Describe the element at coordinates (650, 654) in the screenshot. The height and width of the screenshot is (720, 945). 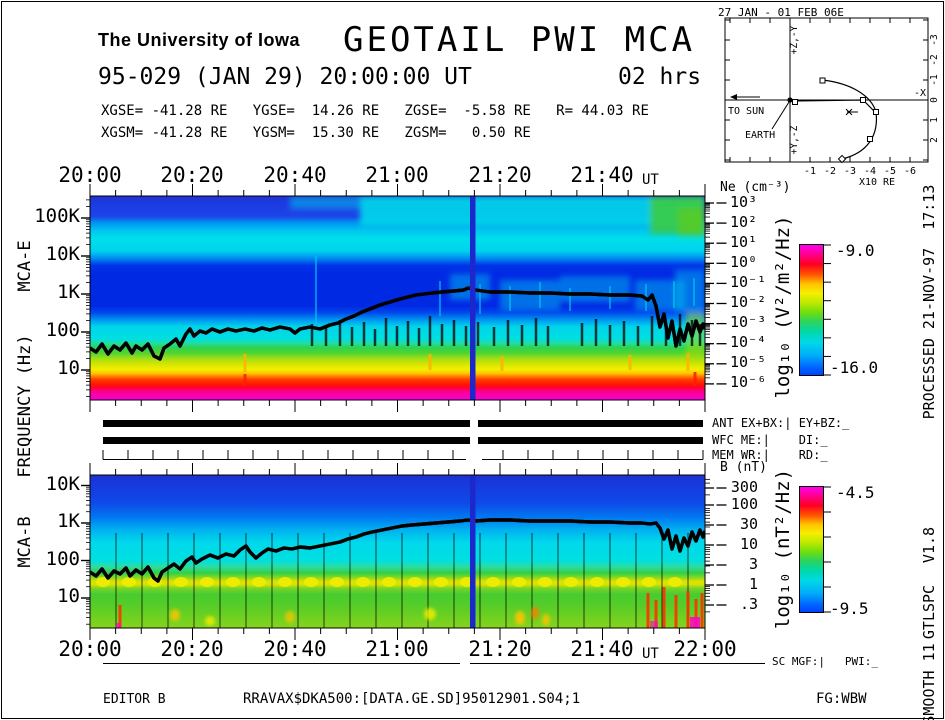
I see `ut-label-bottom: UT` at that location.